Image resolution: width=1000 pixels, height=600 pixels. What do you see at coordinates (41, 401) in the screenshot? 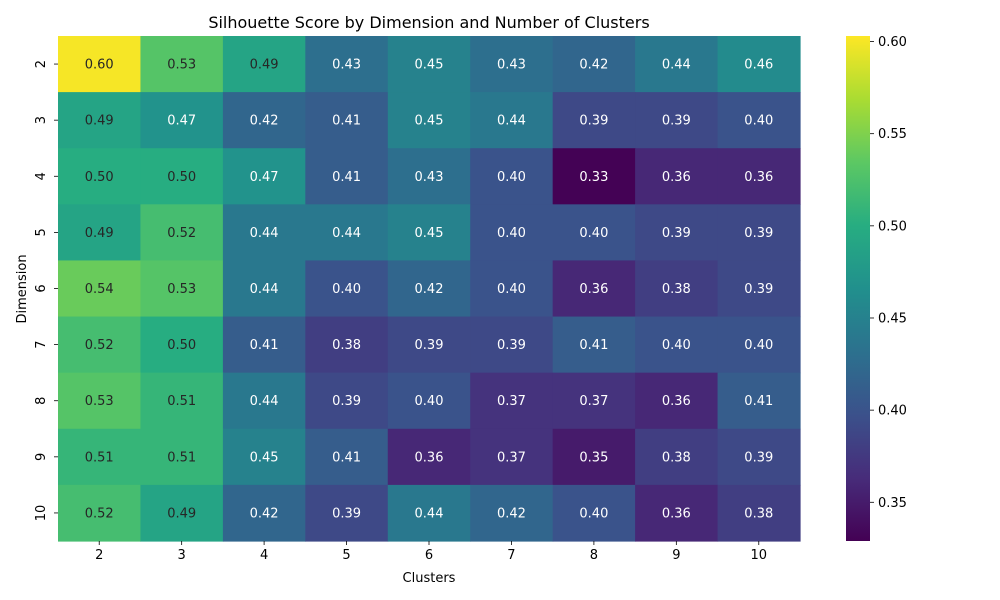
I see `y-tick-label: 8` at bounding box center [41, 401].